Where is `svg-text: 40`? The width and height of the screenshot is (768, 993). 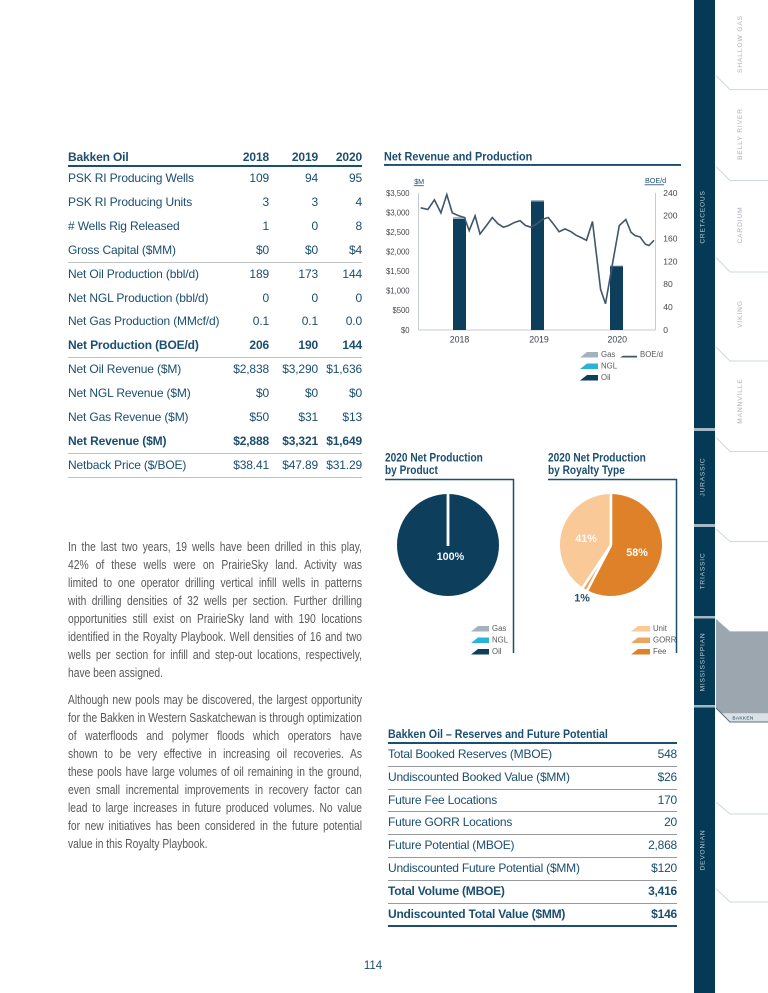
svg-text: 40 is located at coordinates (668, 307).